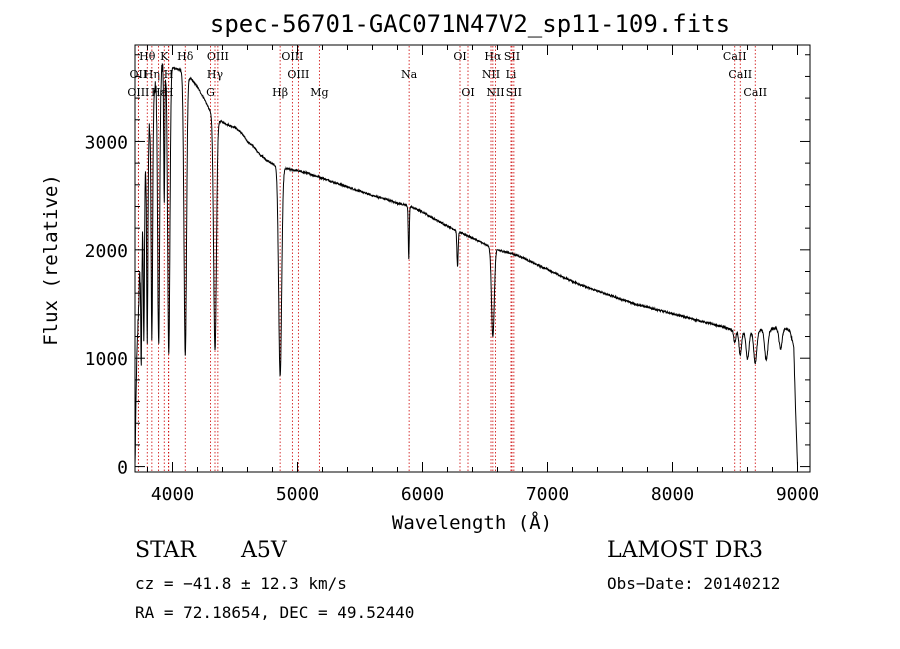 This screenshot has height=649, width=900. What do you see at coordinates (319, 92) in the screenshot?
I see `marker-label: Mg` at bounding box center [319, 92].